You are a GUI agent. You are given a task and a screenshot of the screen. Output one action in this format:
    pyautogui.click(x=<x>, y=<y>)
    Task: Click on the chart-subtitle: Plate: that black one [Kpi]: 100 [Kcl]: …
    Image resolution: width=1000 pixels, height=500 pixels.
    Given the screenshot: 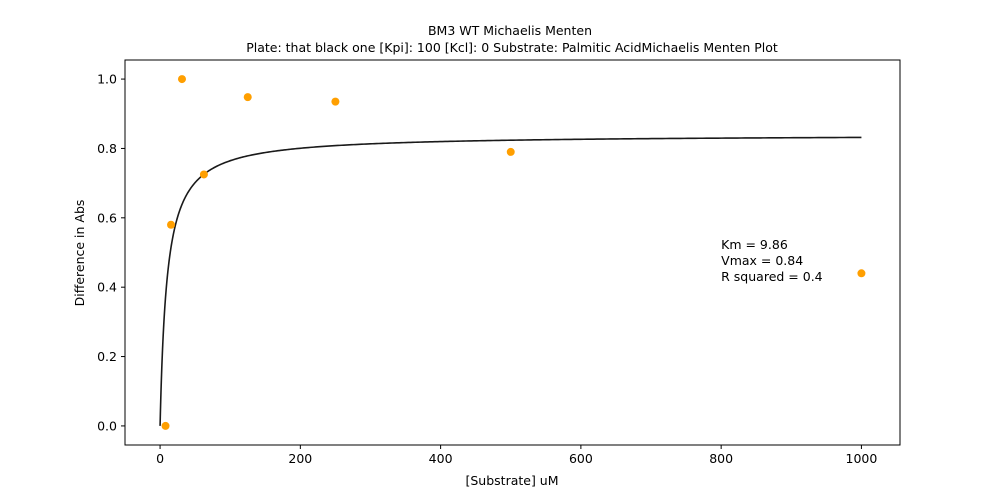 What is the action you would take?
    pyautogui.click(x=512, y=47)
    